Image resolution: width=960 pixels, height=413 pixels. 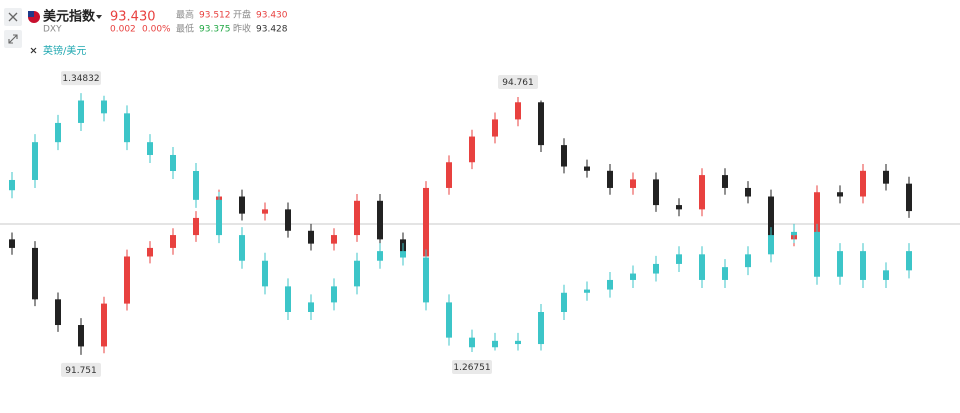 I want to click on close-icon, so click(x=13, y=17).